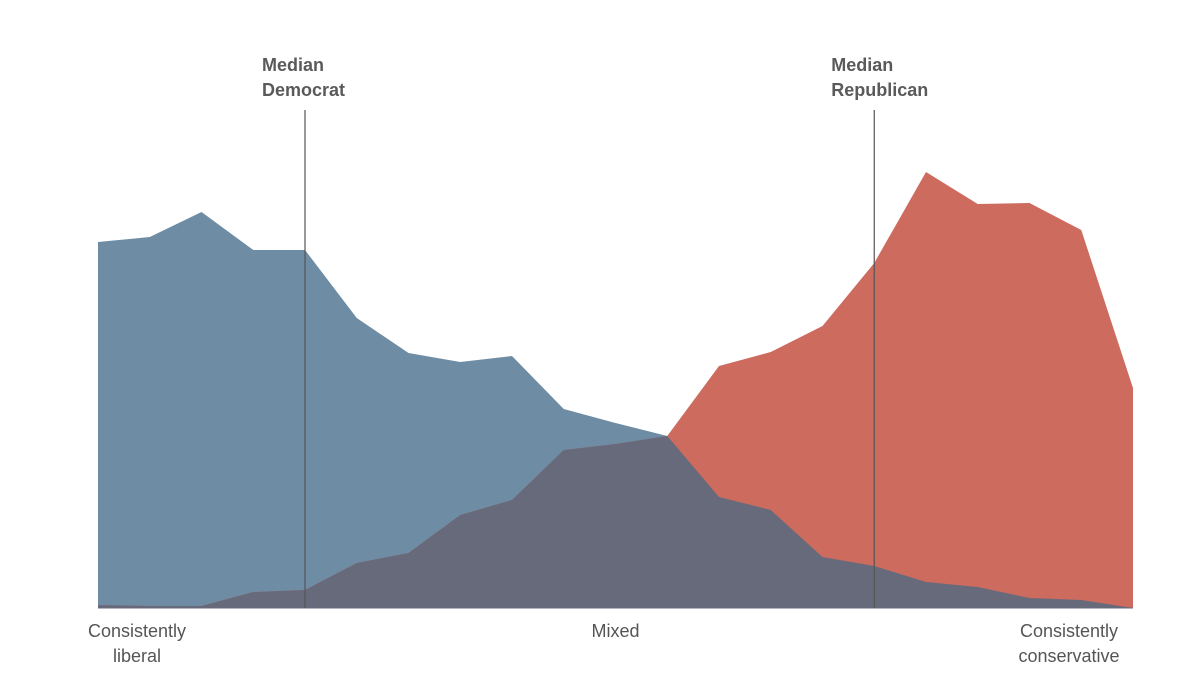 Image resolution: width=1200 pixels, height=675 pixels. What do you see at coordinates (615, 631) in the screenshot?
I see `x-axis-label: Mixed` at bounding box center [615, 631].